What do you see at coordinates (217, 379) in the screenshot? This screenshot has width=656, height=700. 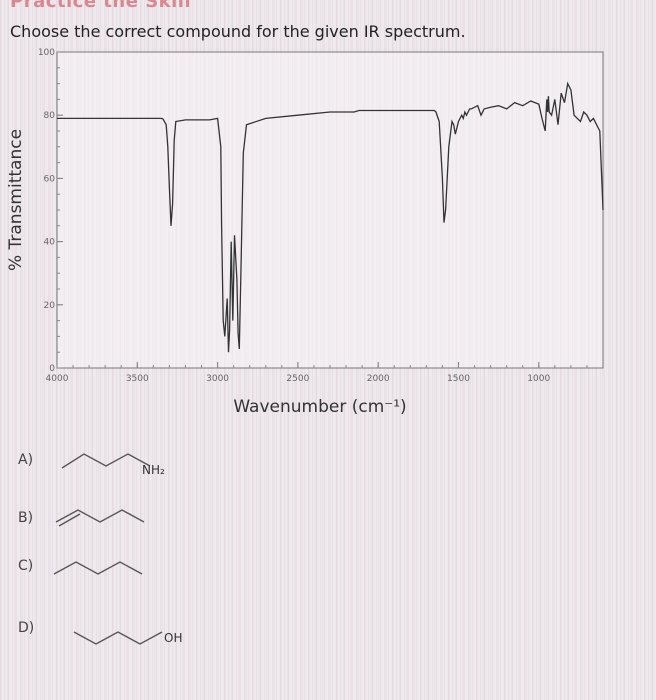 I see `x-tick-label: 3000` at bounding box center [217, 379].